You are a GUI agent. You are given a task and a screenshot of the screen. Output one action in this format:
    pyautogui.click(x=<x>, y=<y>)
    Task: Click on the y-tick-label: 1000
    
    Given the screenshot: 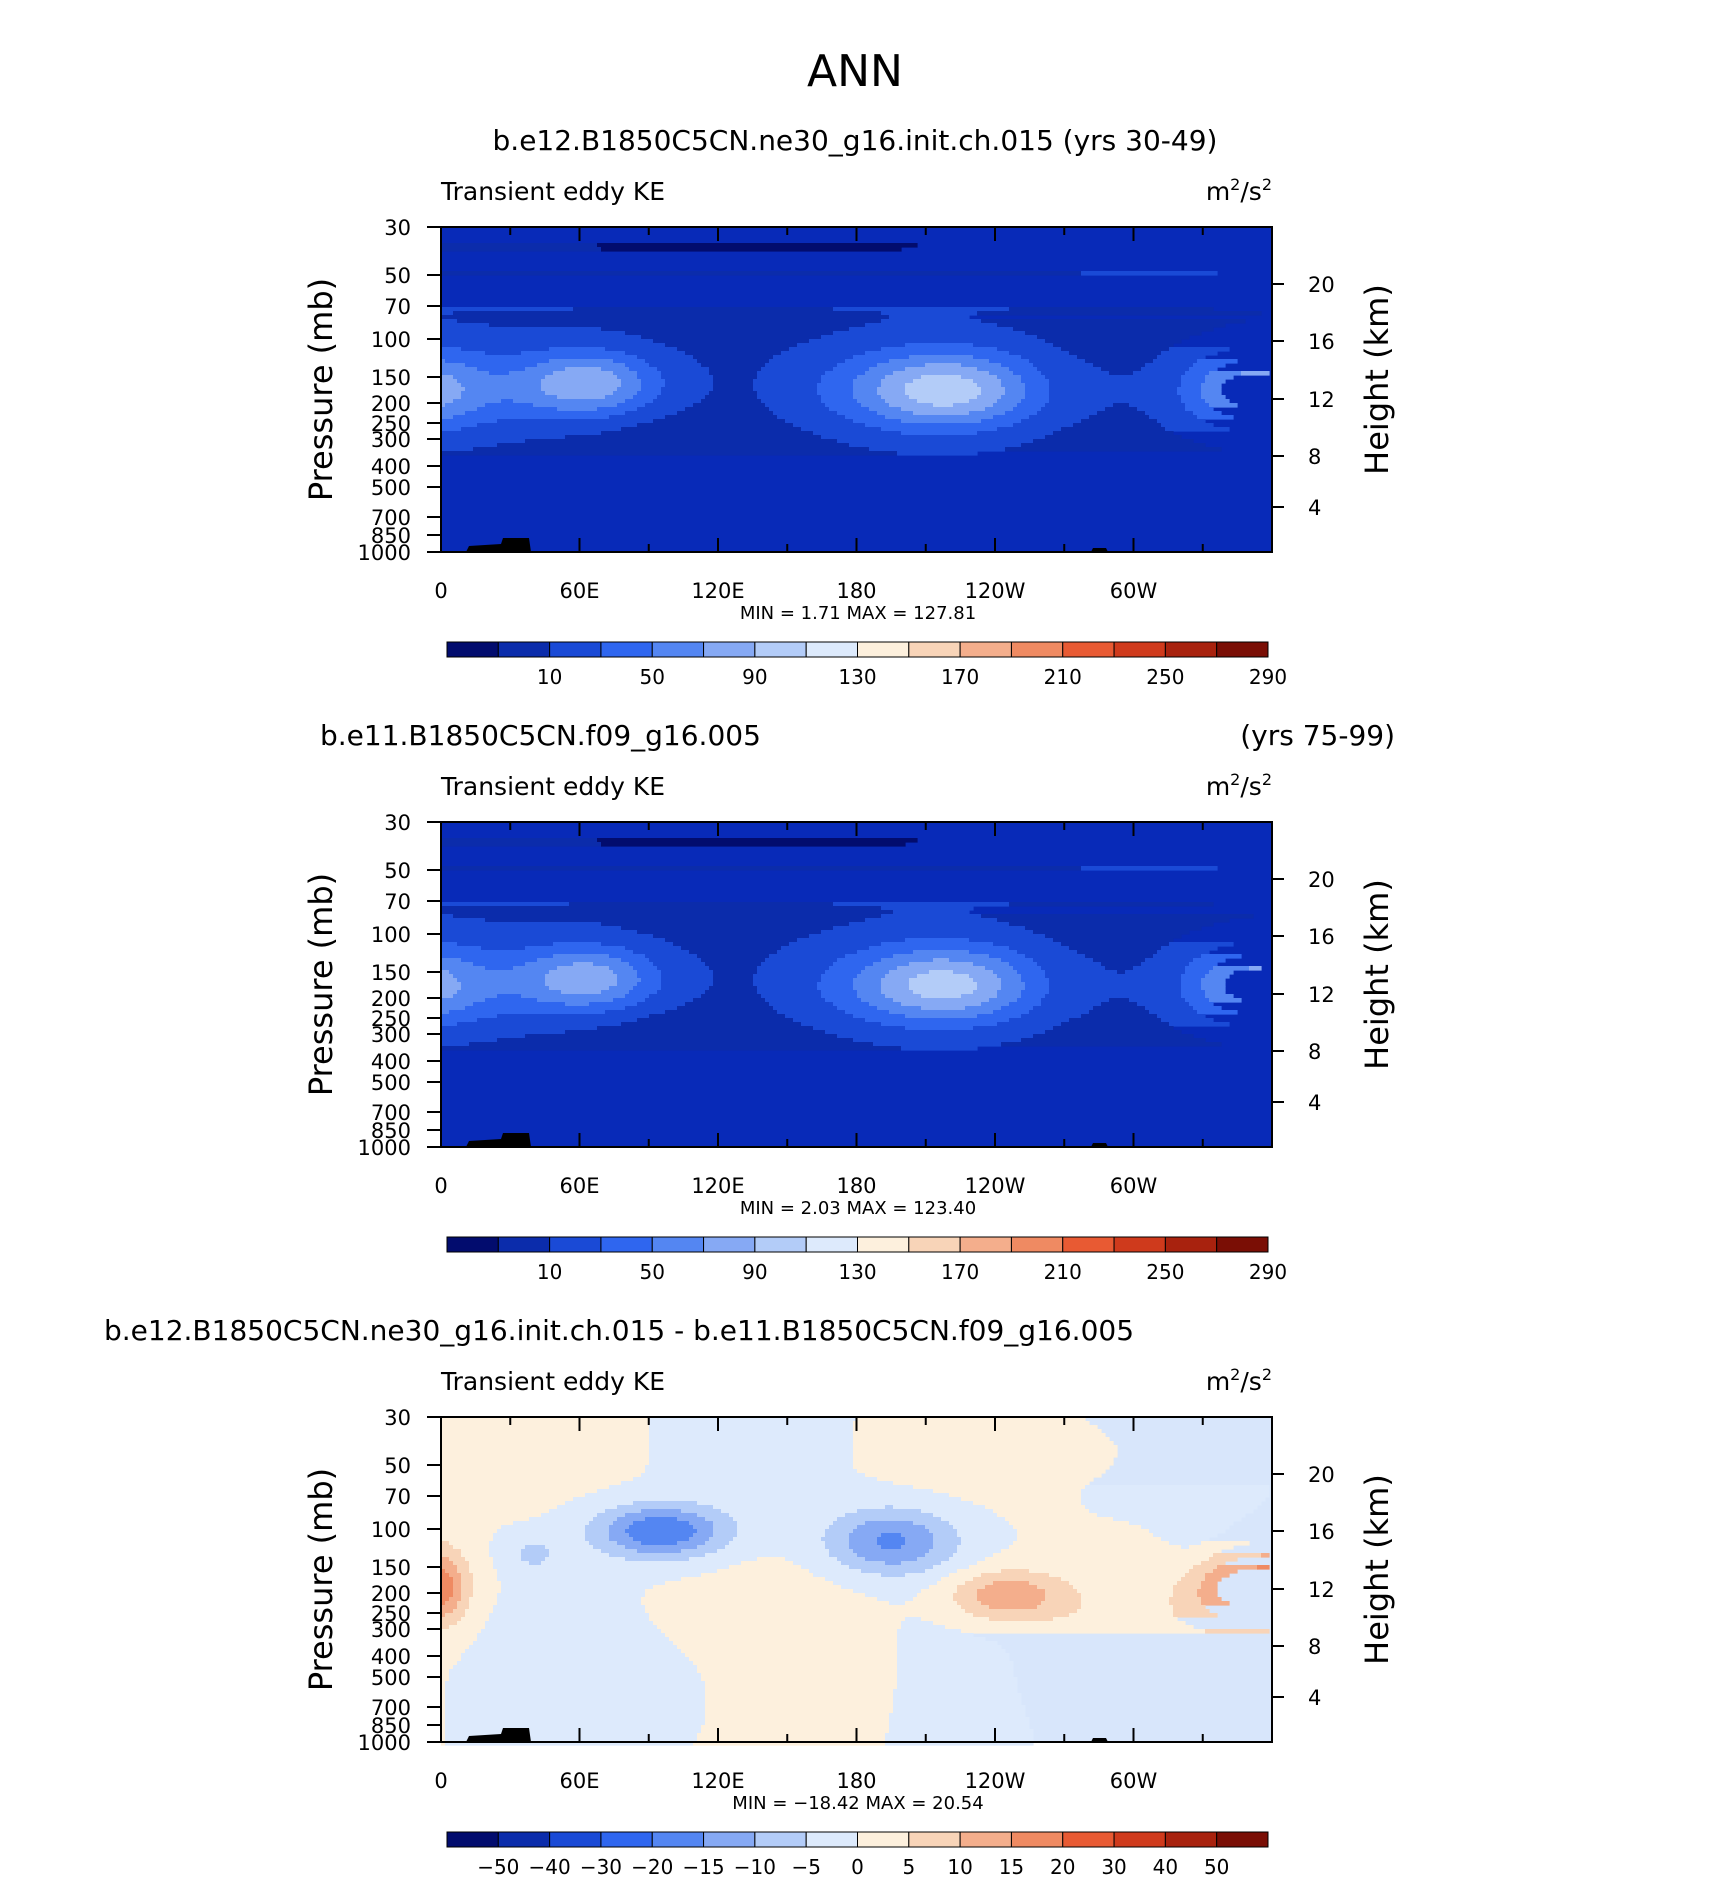 What is the action you would take?
    pyautogui.click(x=384, y=553)
    